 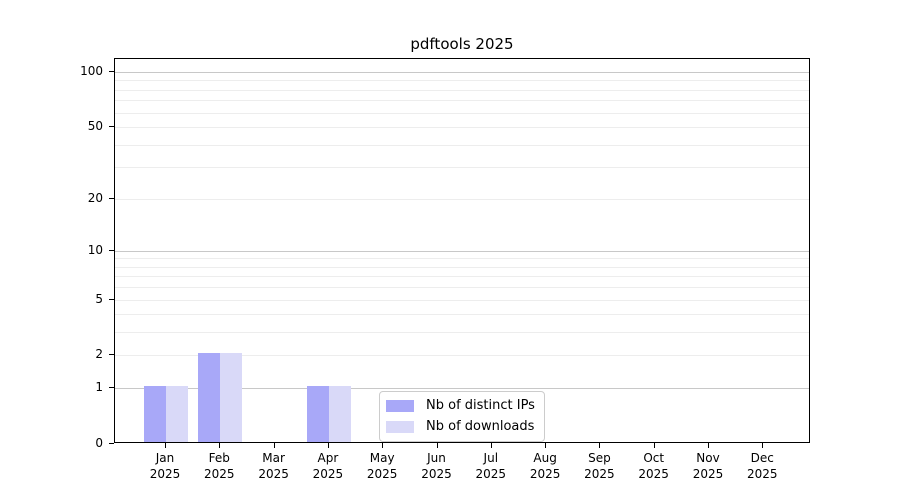 I want to click on legend-row-distinct-ips: Nb of distinct IPs, so click(x=460, y=406).